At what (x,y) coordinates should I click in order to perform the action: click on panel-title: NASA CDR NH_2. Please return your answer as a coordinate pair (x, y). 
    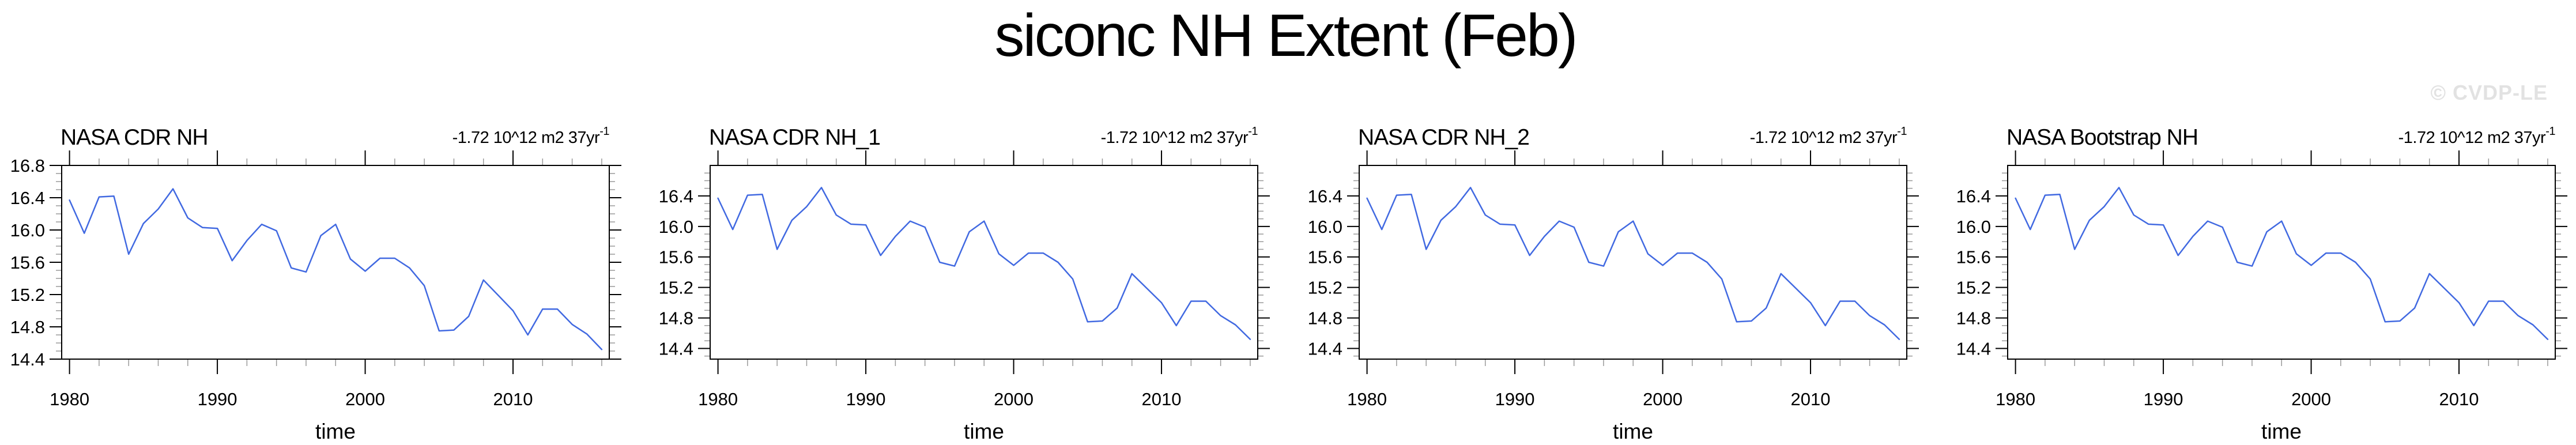
    Looking at the image, I should click on (1443, 137).